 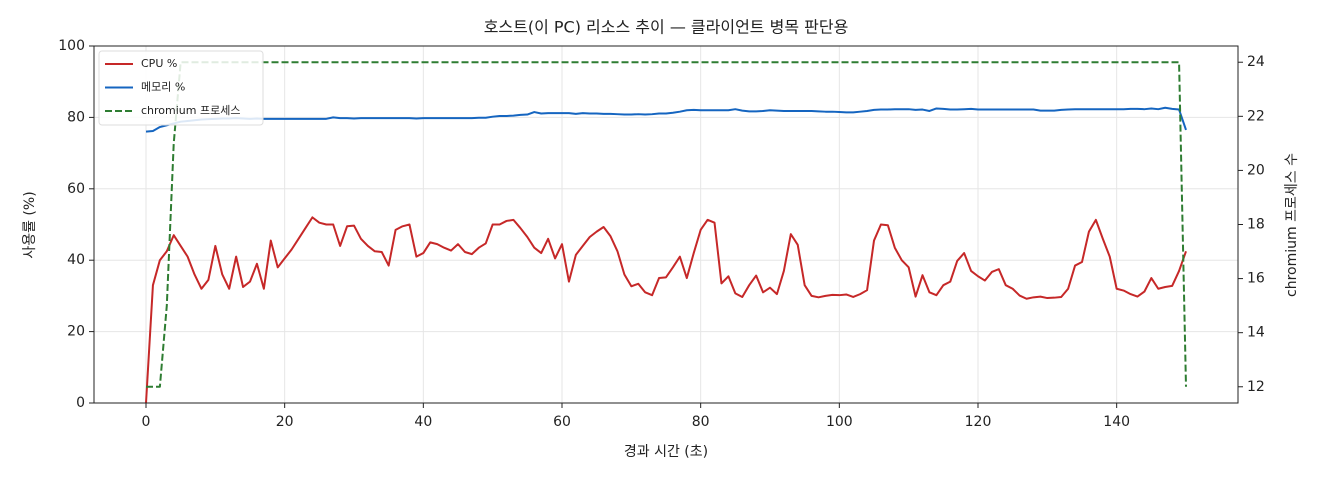 What do you see at coordinates (76, 260) in the screenshot?
I see `y-tick-label: 40` at bounding box center [76, 260].